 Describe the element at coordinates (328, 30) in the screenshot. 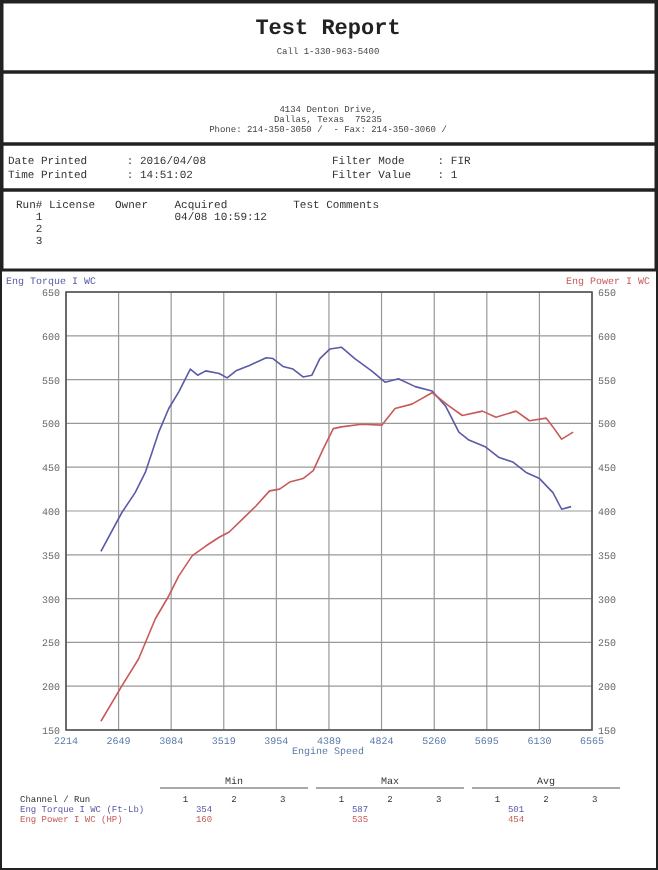

I see `chart-title: Test Report` at that location.